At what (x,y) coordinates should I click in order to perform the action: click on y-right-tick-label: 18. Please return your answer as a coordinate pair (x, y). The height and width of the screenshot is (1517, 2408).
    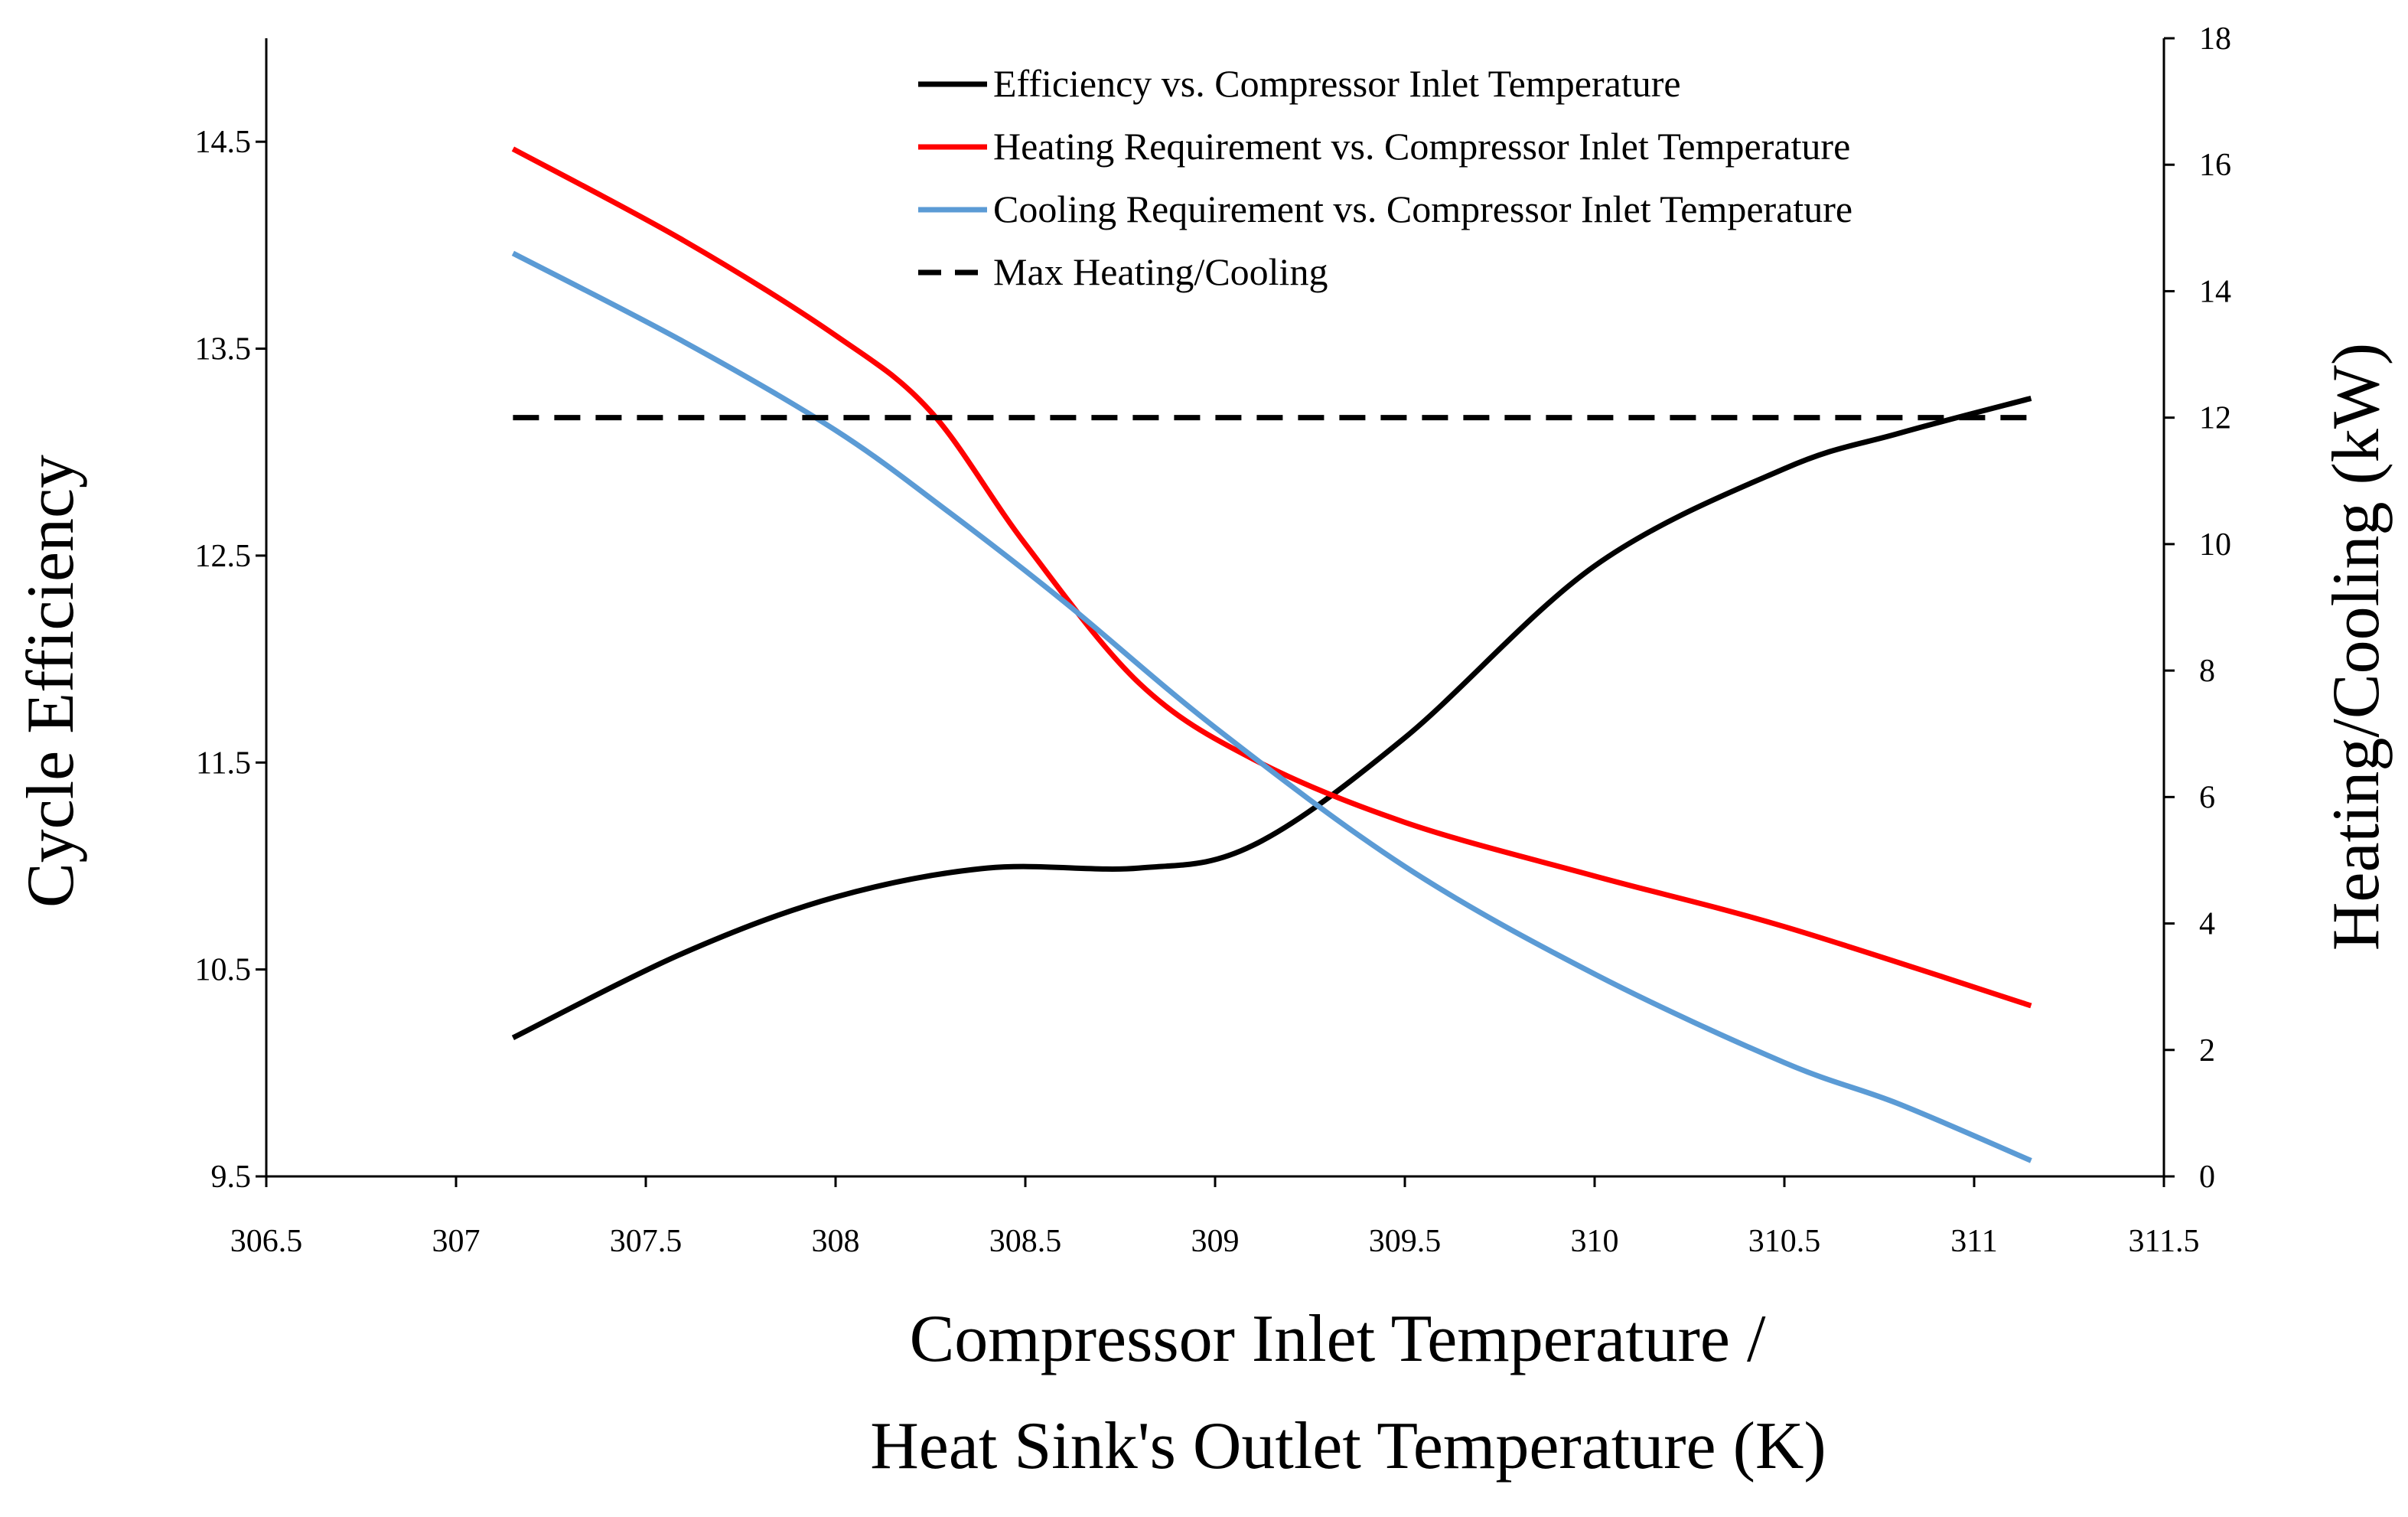
    Looking at the image, I should click on (2215, 39).